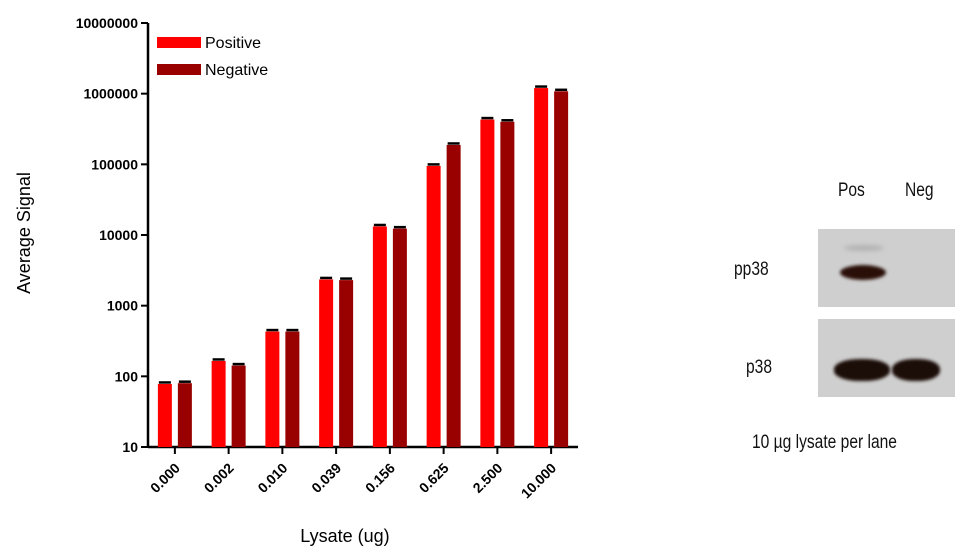 The image size is (956, 546). I want to click on blot-caption: 10 µg lysate per lane, so click(824, 442).